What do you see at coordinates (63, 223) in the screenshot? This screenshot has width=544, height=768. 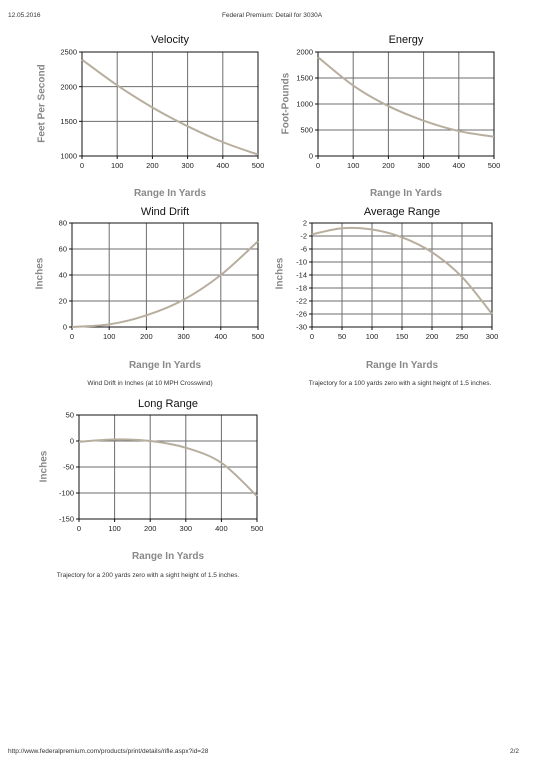 I see `y-tick-label: 80` at bounding box center [63, 223].